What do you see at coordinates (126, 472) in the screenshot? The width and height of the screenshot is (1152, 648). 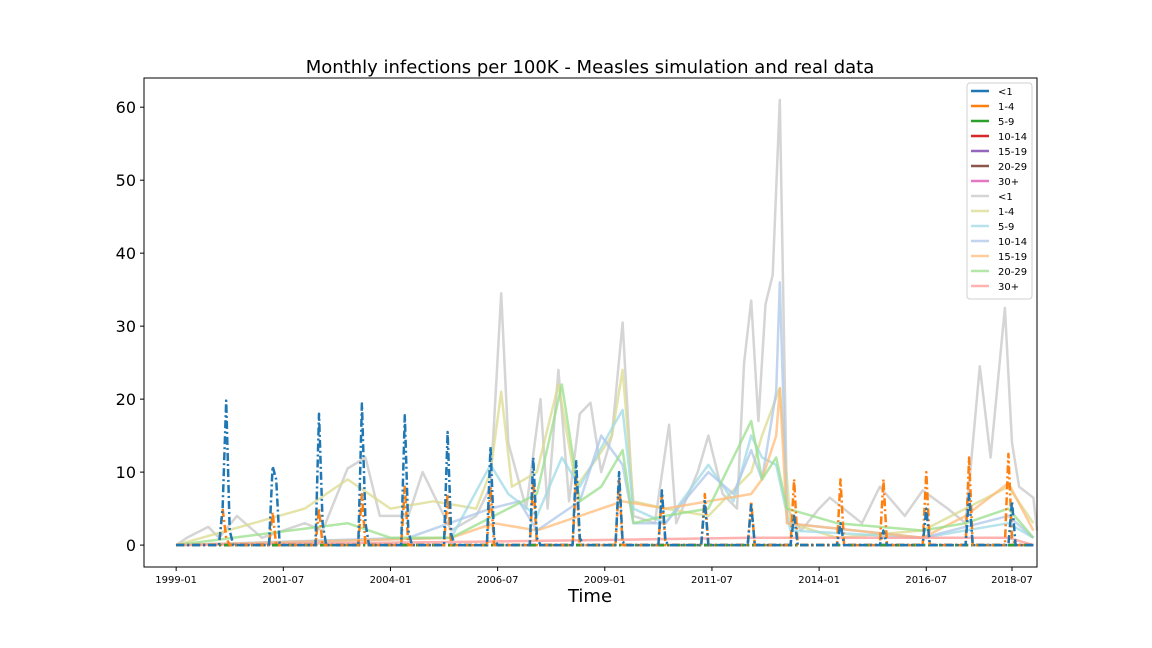 I see `y-tick-label: 10` at bounding box center [126, 472].